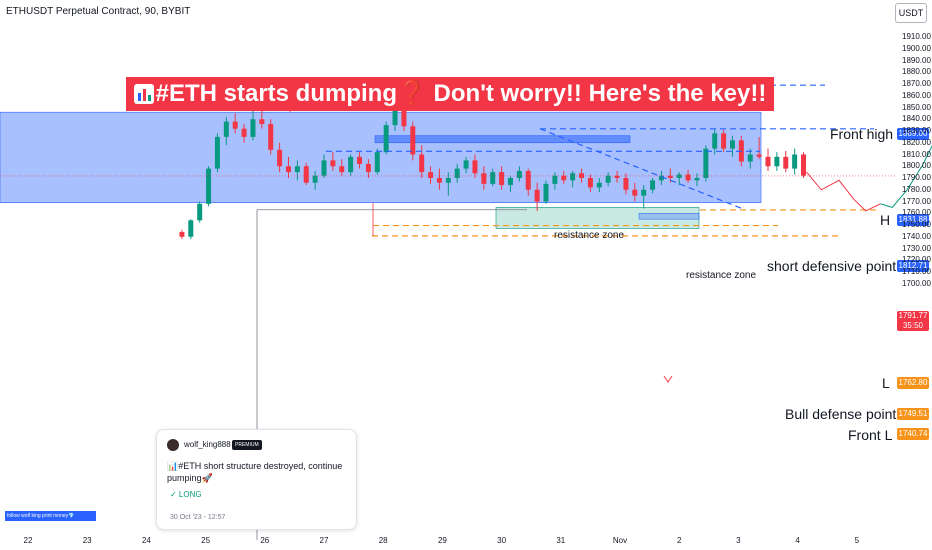 This screenshot has height=550, width=932. What do you see at coordinates (738, 540) in the screenshot?
I see `time-tick-label: 3` at bounding box center [738, 540].